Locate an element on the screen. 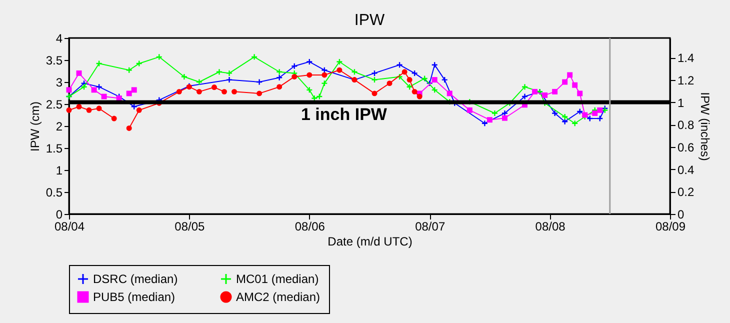 This screenshot has height=323, width=730. legend-label: PUB5 (median) is located at coordinates (134, 297).